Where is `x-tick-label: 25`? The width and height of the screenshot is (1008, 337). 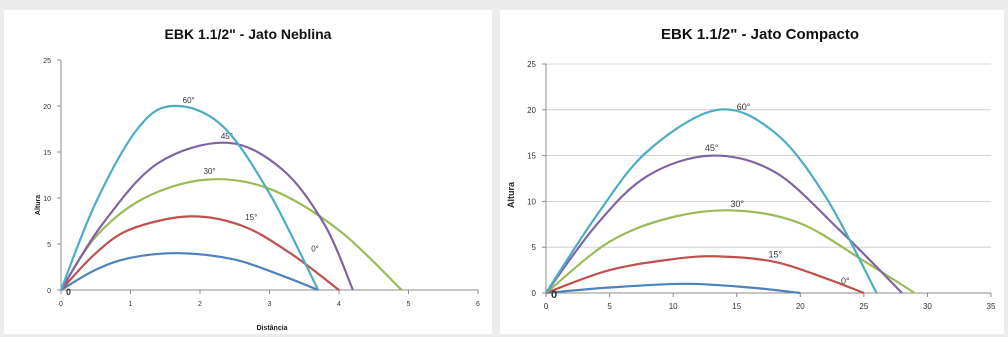 x-tick-label: 25 is located at coordinates (863, 306).